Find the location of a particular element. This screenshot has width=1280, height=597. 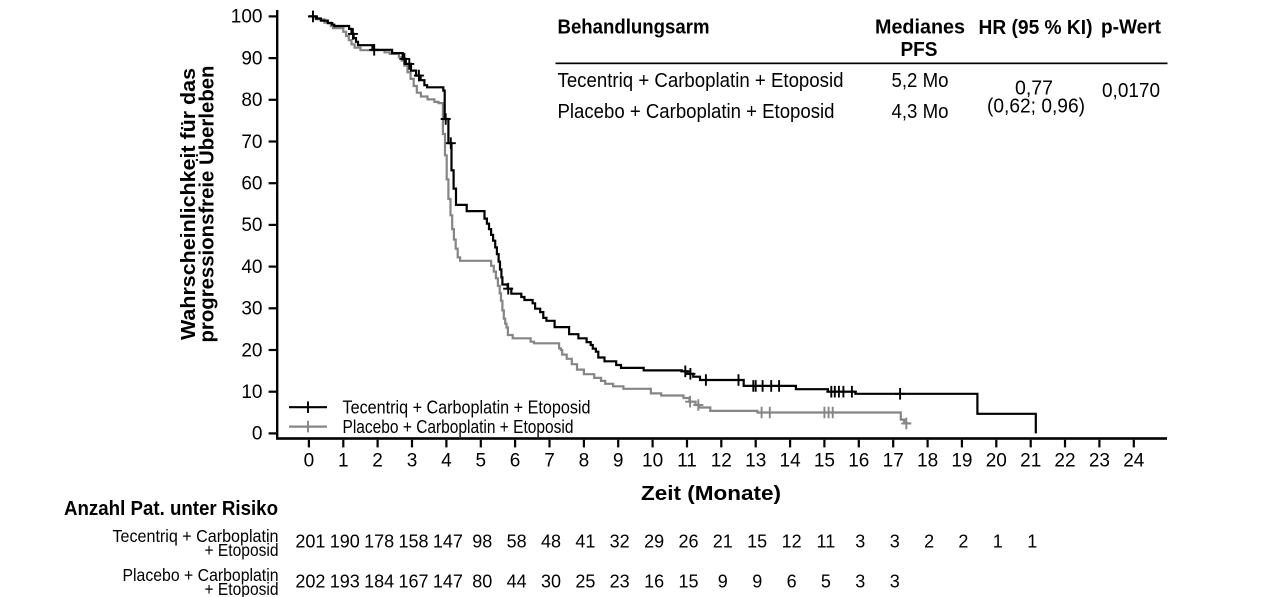

svg-text: 184 is located at coordinates (379, 582).